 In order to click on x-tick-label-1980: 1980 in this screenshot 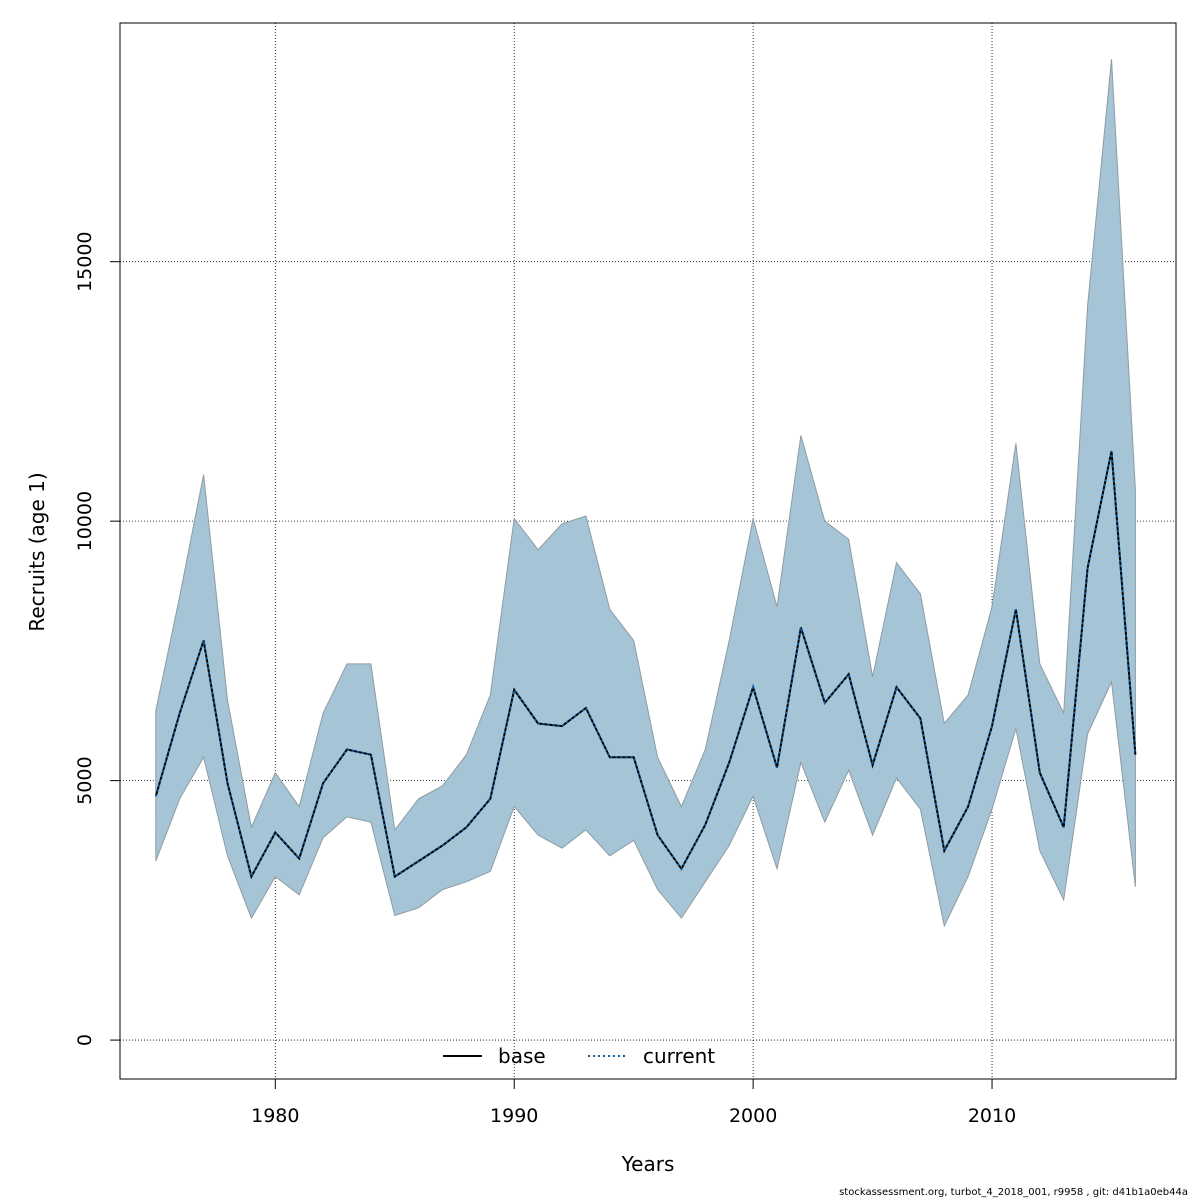, I will do `click(275, 1116)`.